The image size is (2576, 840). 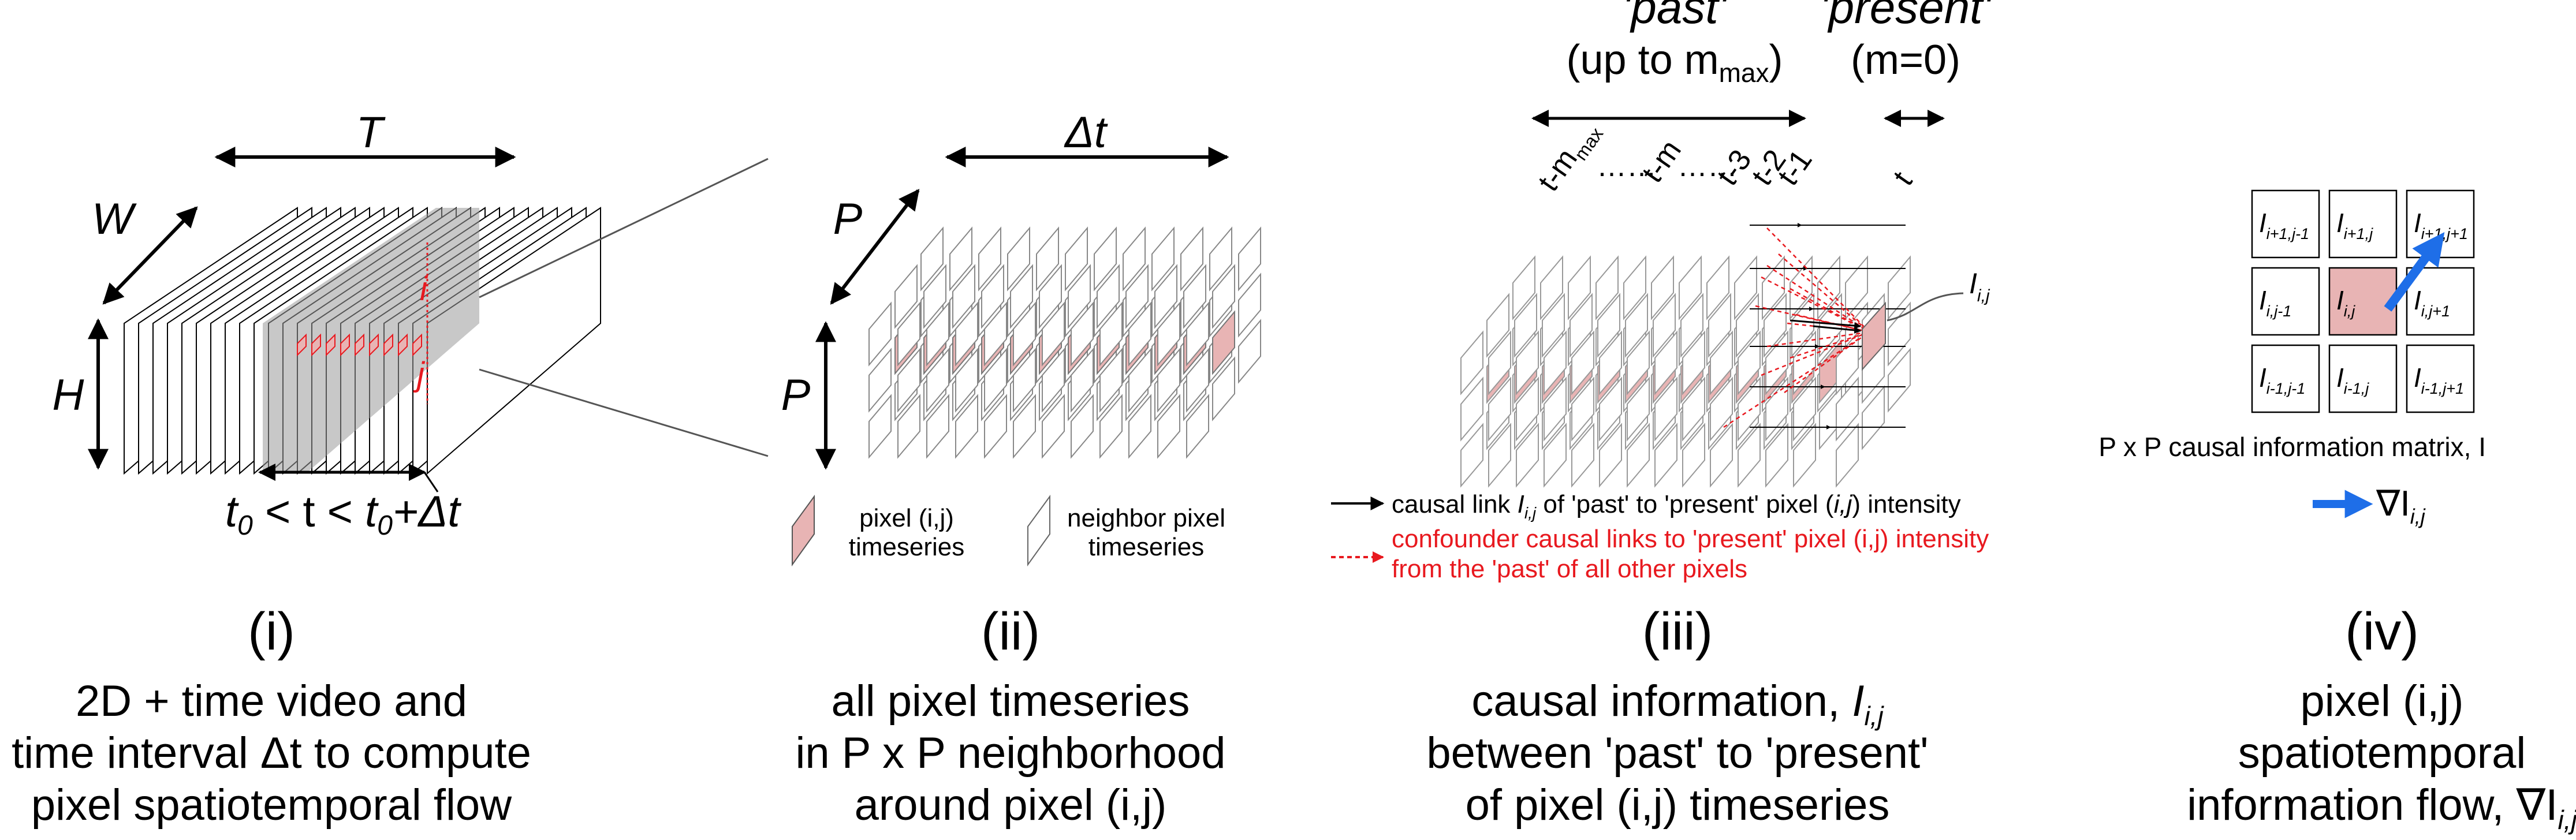 I want to click on matrix-cell-label: Ii,j, so click(x=2345, y=302).